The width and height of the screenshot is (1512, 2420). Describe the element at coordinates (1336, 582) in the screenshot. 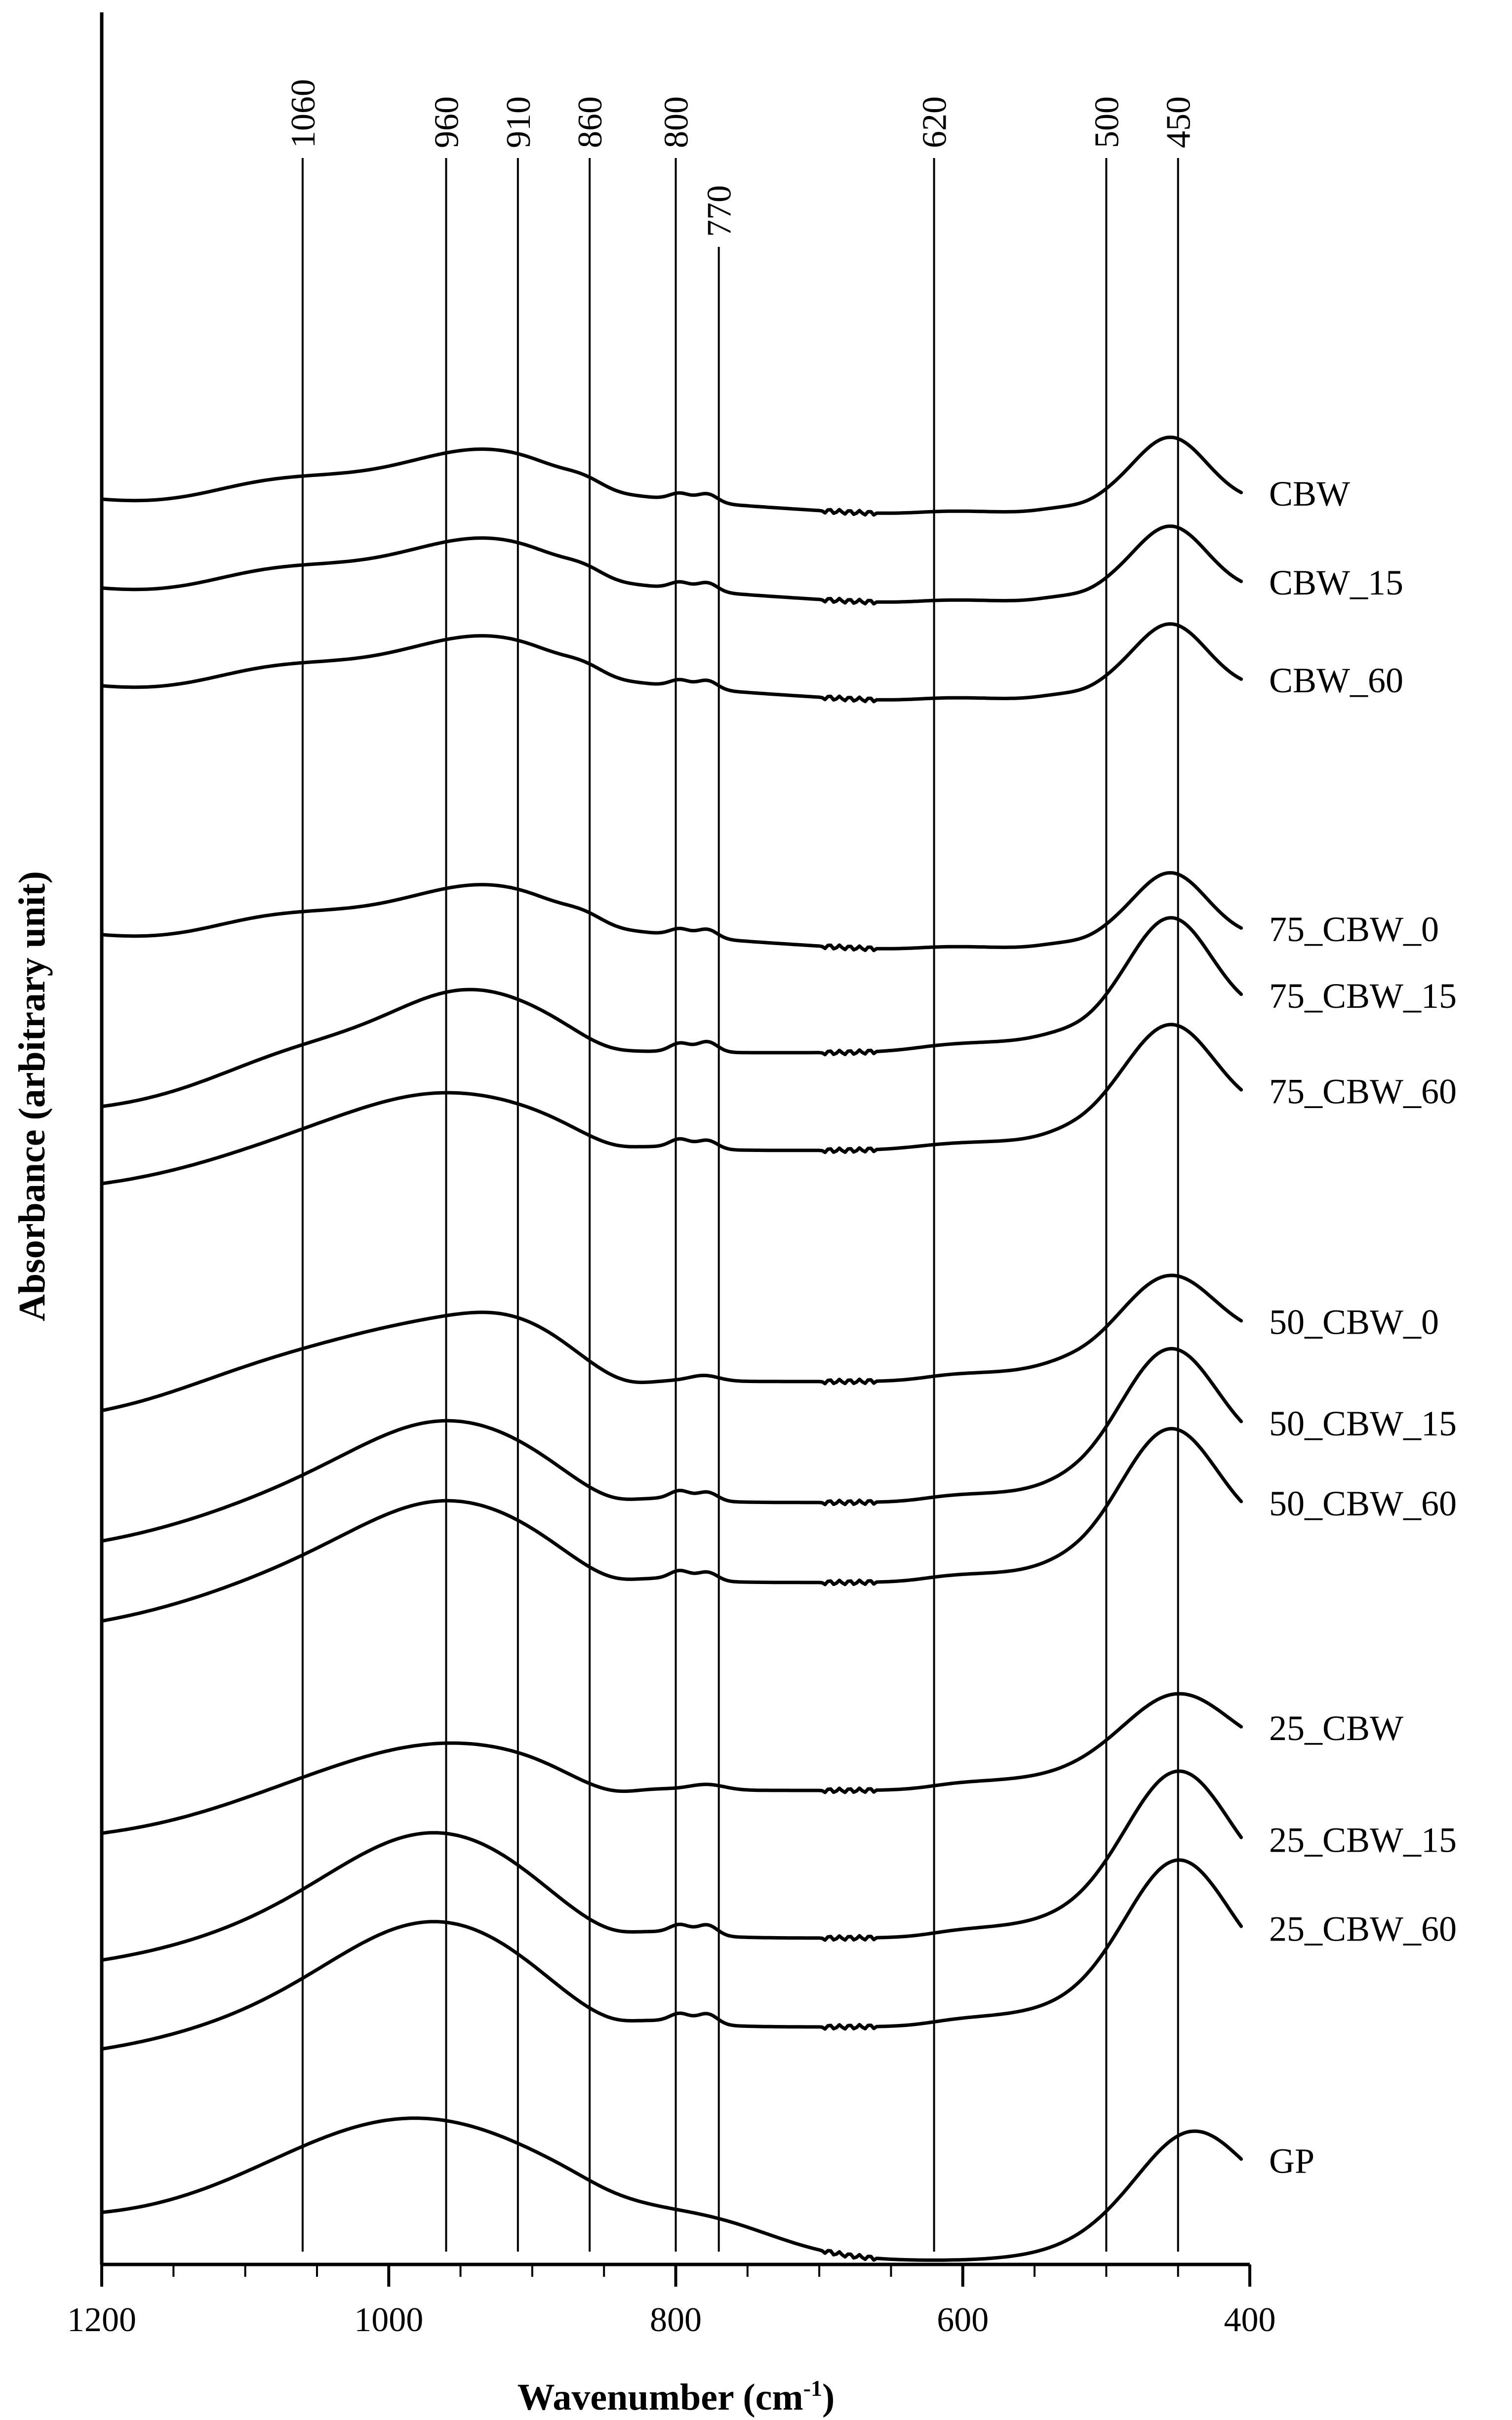

I see `series-label-cbw-15: CBW_15` at that location.